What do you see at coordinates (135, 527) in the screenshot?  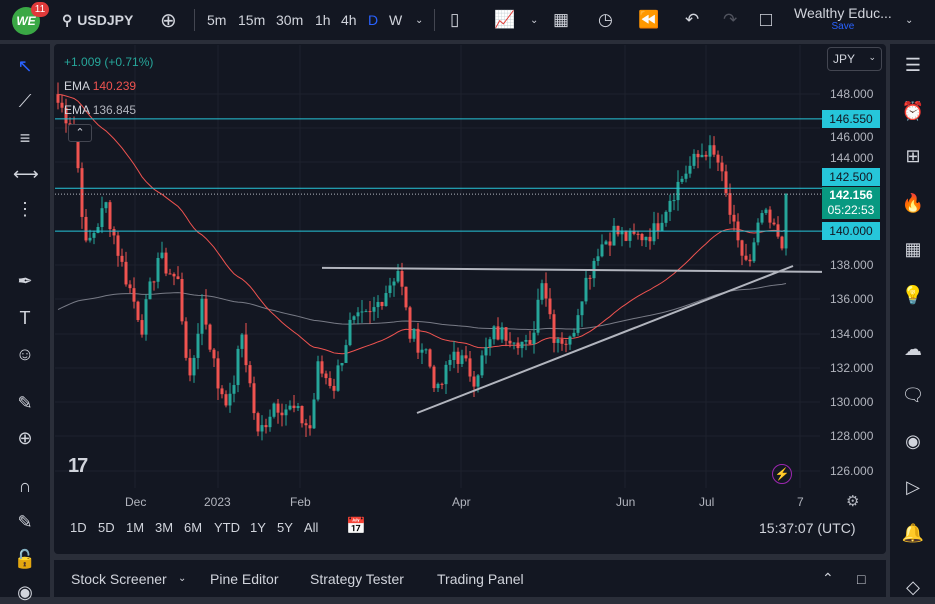 I see `range-1M: 1M` at bounding box center [135, 527].